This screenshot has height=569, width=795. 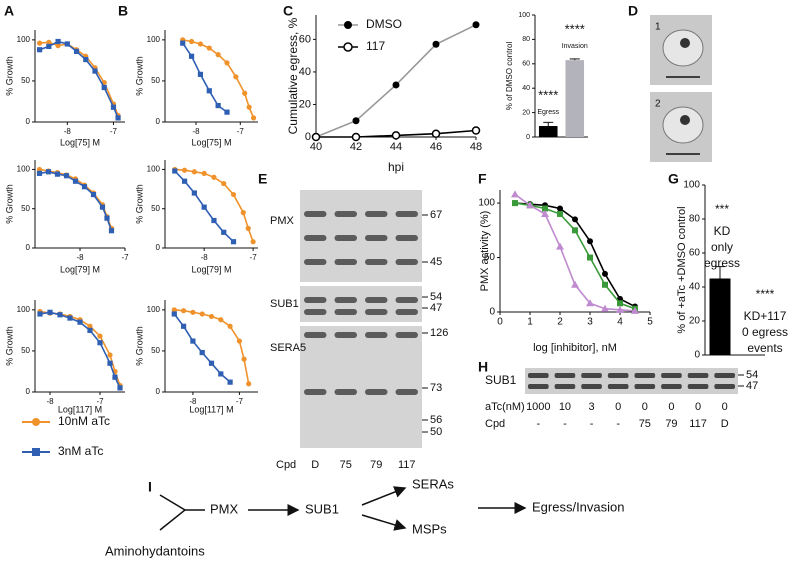 I want to click on panel-label: D, so click(x=633, y=11).